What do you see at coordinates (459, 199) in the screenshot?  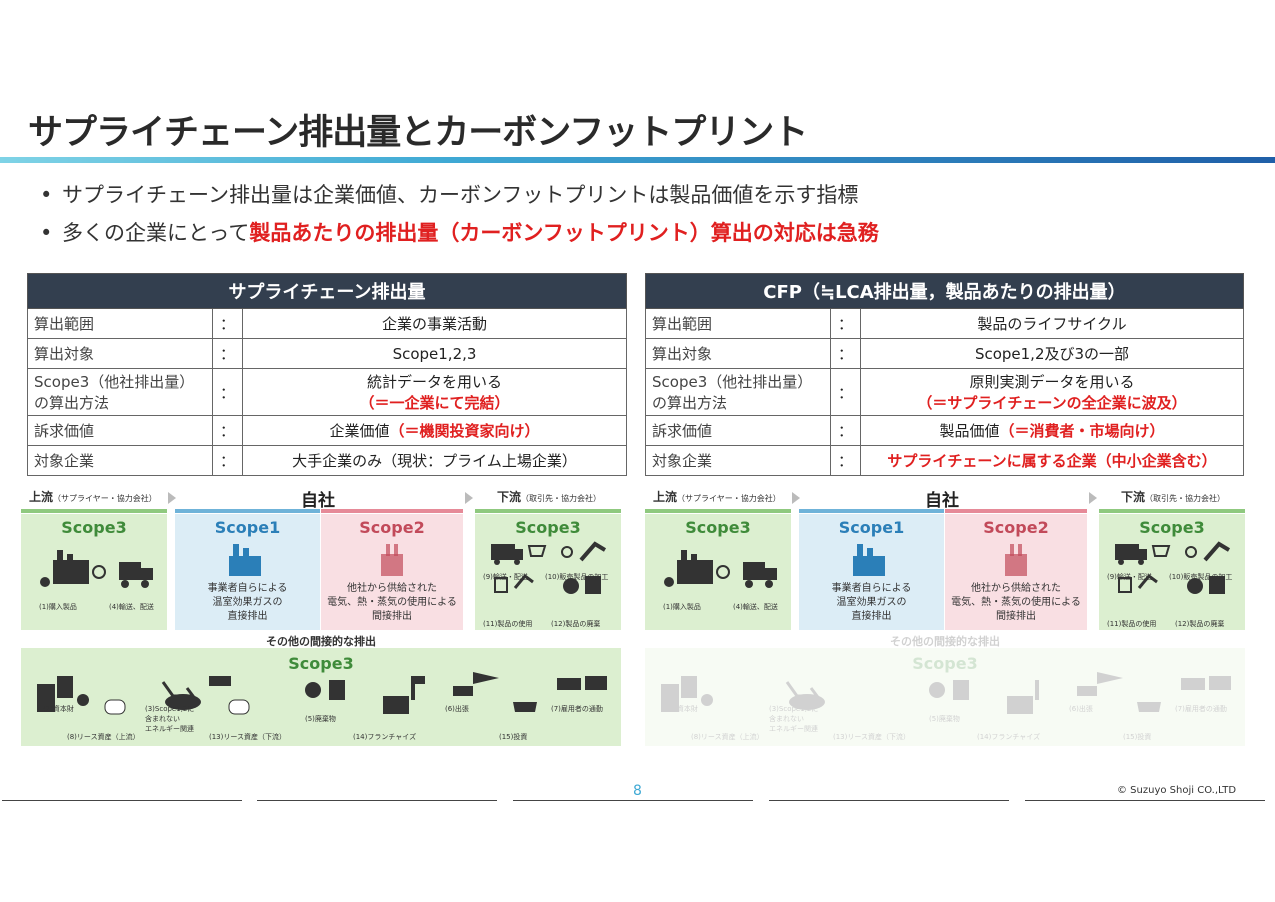 I see `bullet-1: • サプライチェーン排出量は企業価値、カーボンフットプリントは製品価値を示す指標` at bounding box center [459, 199].